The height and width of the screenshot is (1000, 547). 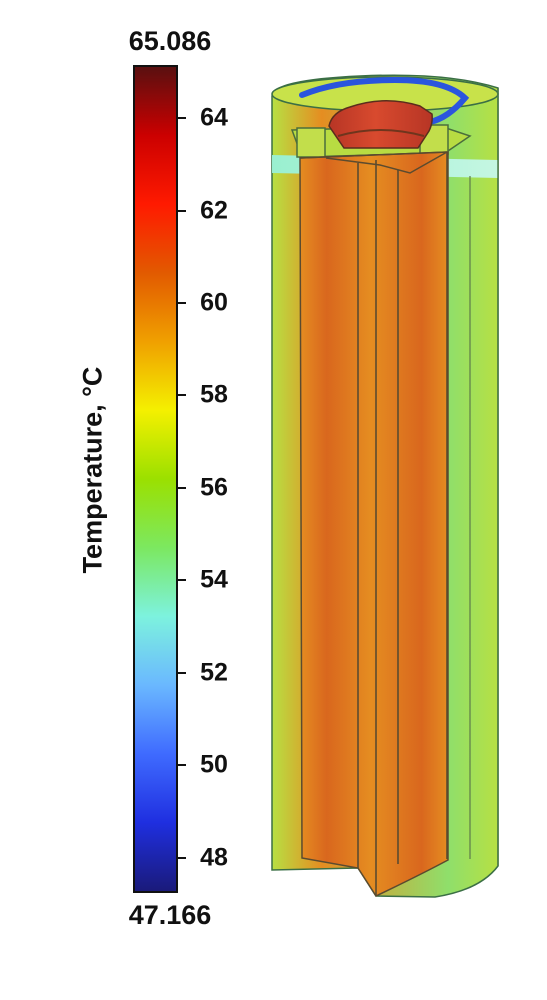 What do you see at coordinates (214, 302) in the screenshot?
I see `tick-label-60: 60` at bounding box center [214, 302].